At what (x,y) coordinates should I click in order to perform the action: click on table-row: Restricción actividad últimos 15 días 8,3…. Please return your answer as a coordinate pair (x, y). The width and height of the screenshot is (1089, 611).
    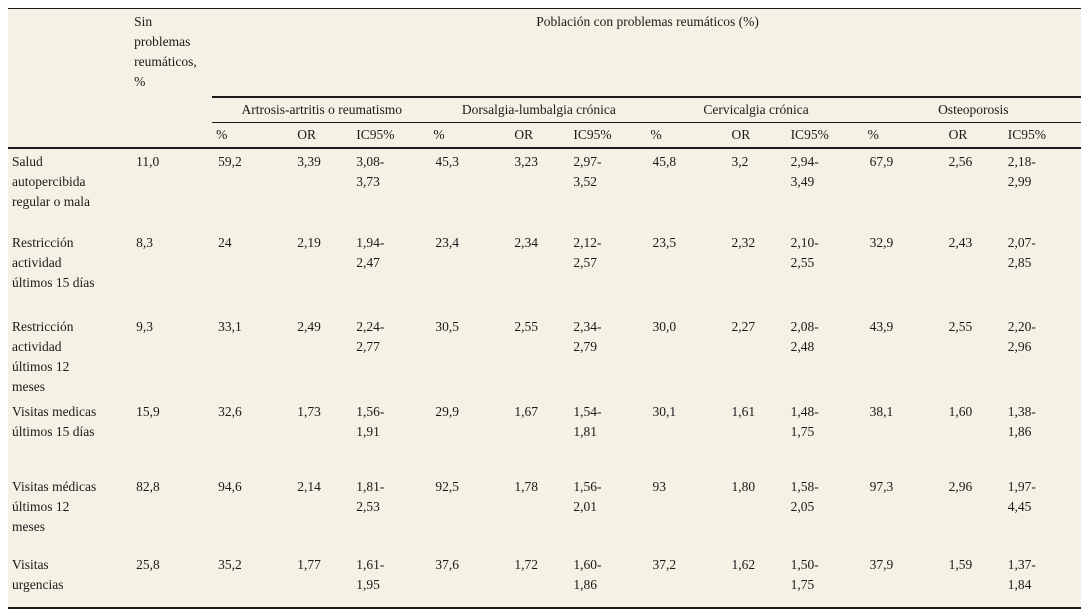
    Looking at the image, I should click on (544, 272).